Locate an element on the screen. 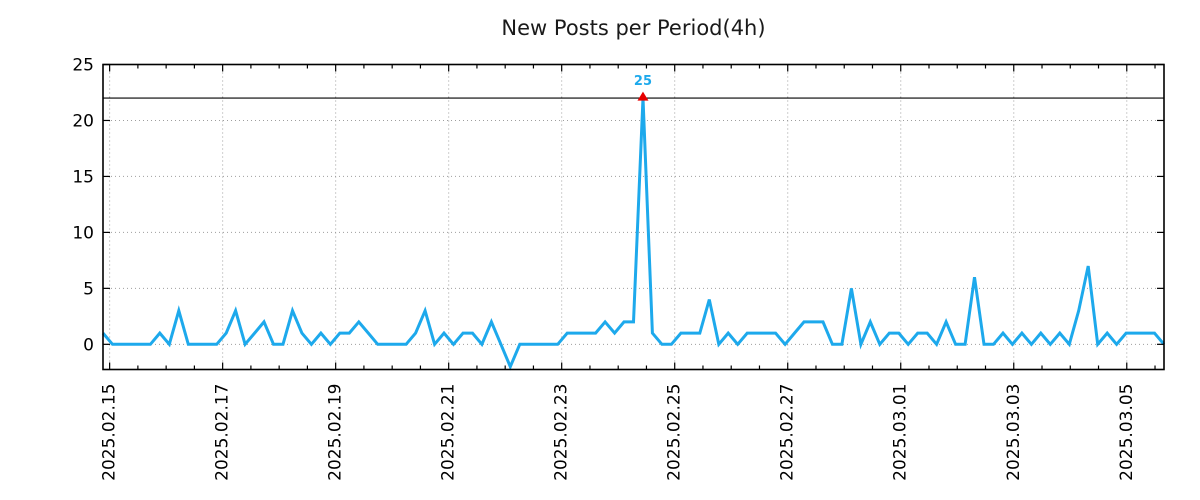 The image size is (1200, 500). peak-value-label: 25 is located at coordinates (643, 81).